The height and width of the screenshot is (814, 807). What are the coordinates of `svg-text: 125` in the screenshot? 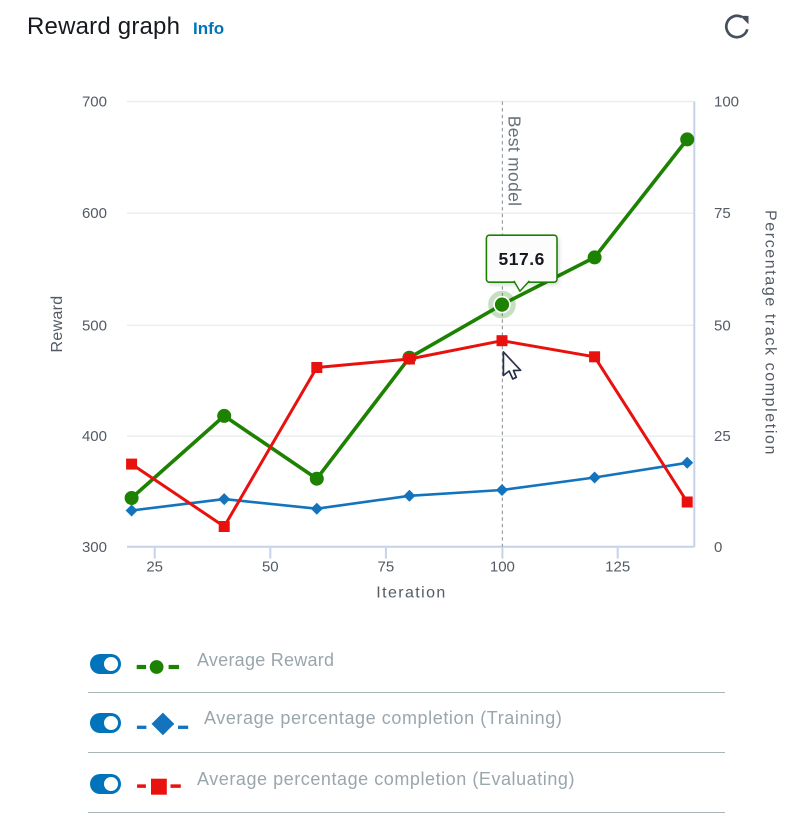 It's located at (617, 567).